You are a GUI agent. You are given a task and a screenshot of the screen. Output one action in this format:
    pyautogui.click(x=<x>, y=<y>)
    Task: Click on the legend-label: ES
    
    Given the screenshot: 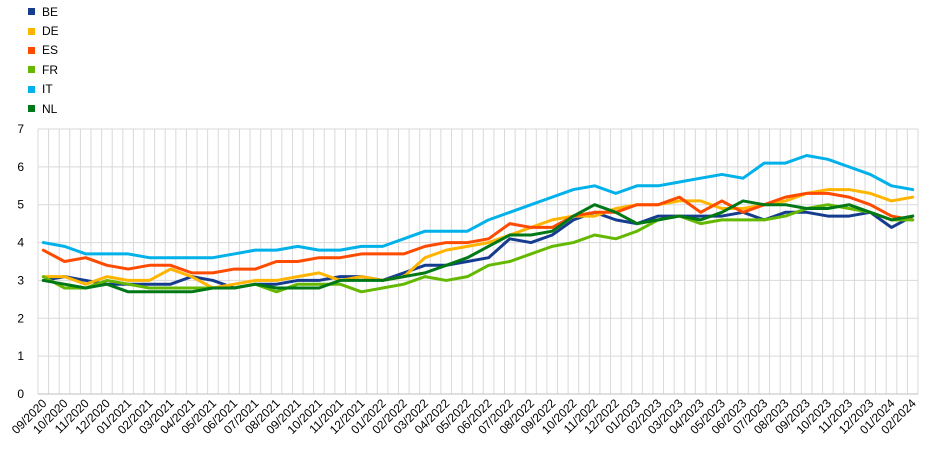 What is the action you would take?
    pyautogui.click(x=50, y=50)
    